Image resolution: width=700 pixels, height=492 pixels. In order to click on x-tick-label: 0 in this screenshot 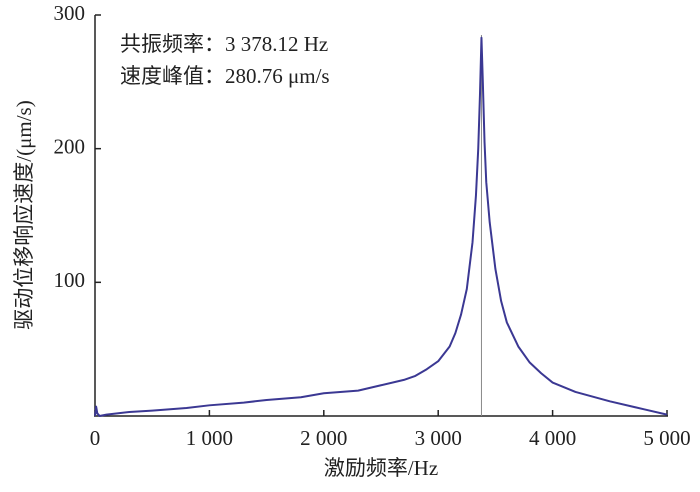, I will do `click(95, 438)`.